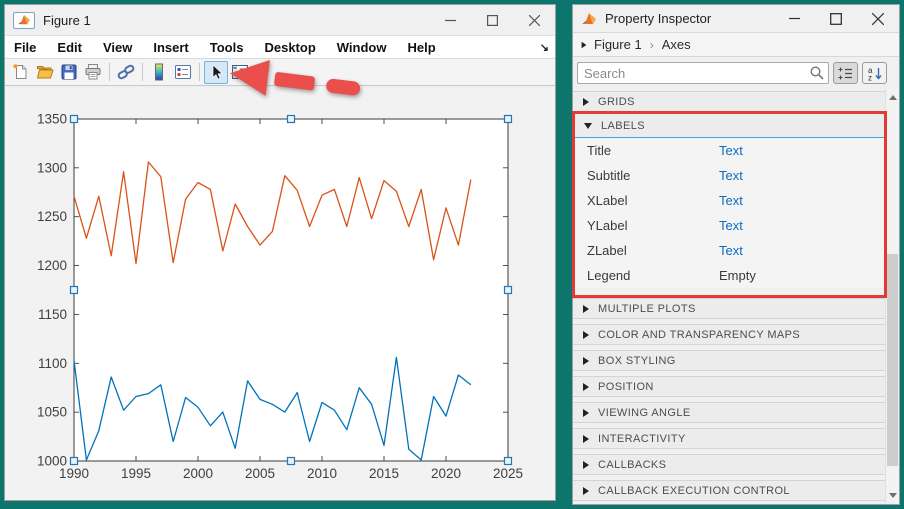 This screenshot has height=509, width=904. I want to click on x-tick-label: 1990, so click(74, 473).